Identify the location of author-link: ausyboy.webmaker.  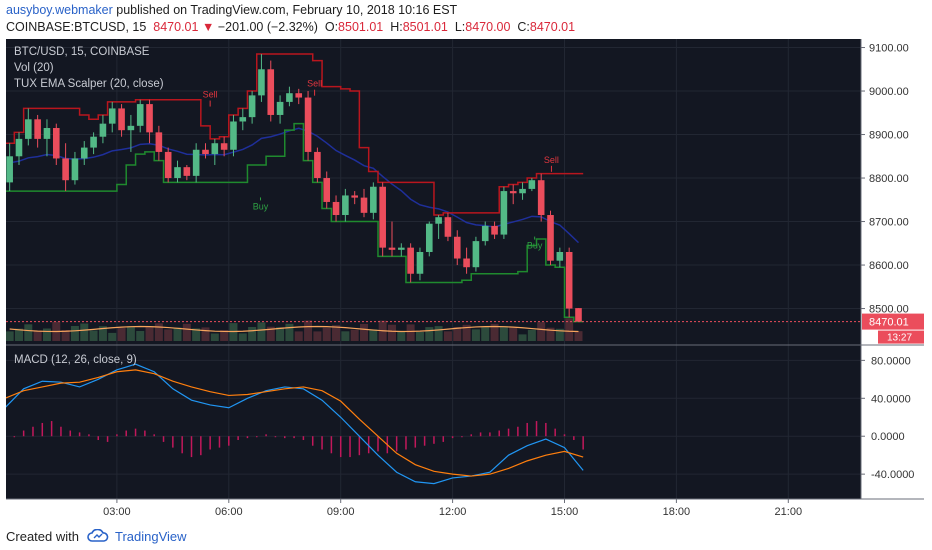
(59, 10).